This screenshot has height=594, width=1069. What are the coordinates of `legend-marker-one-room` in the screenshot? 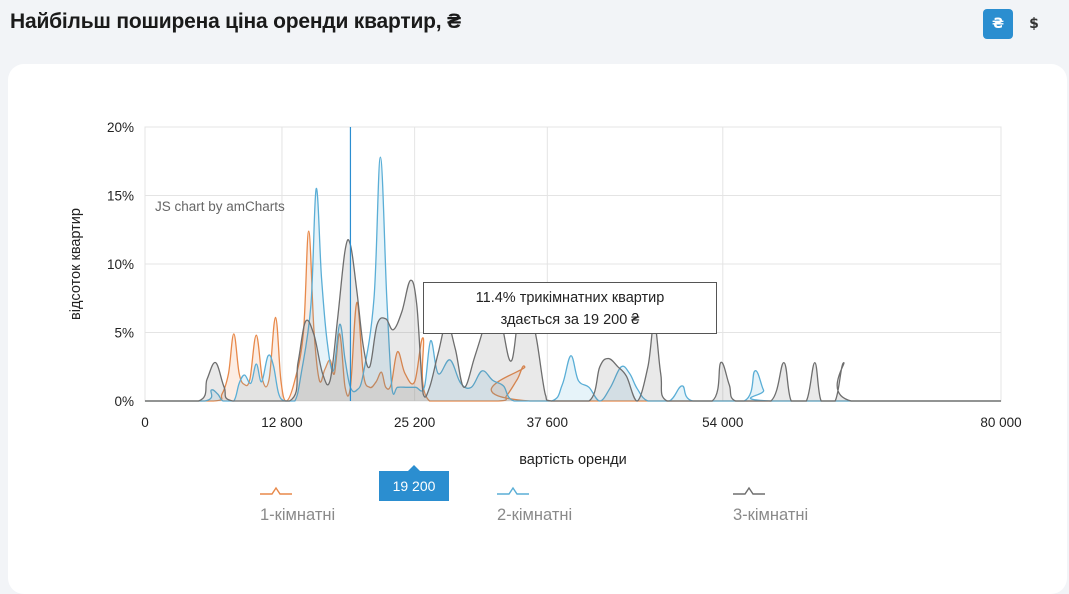 It's located at (276, 490).